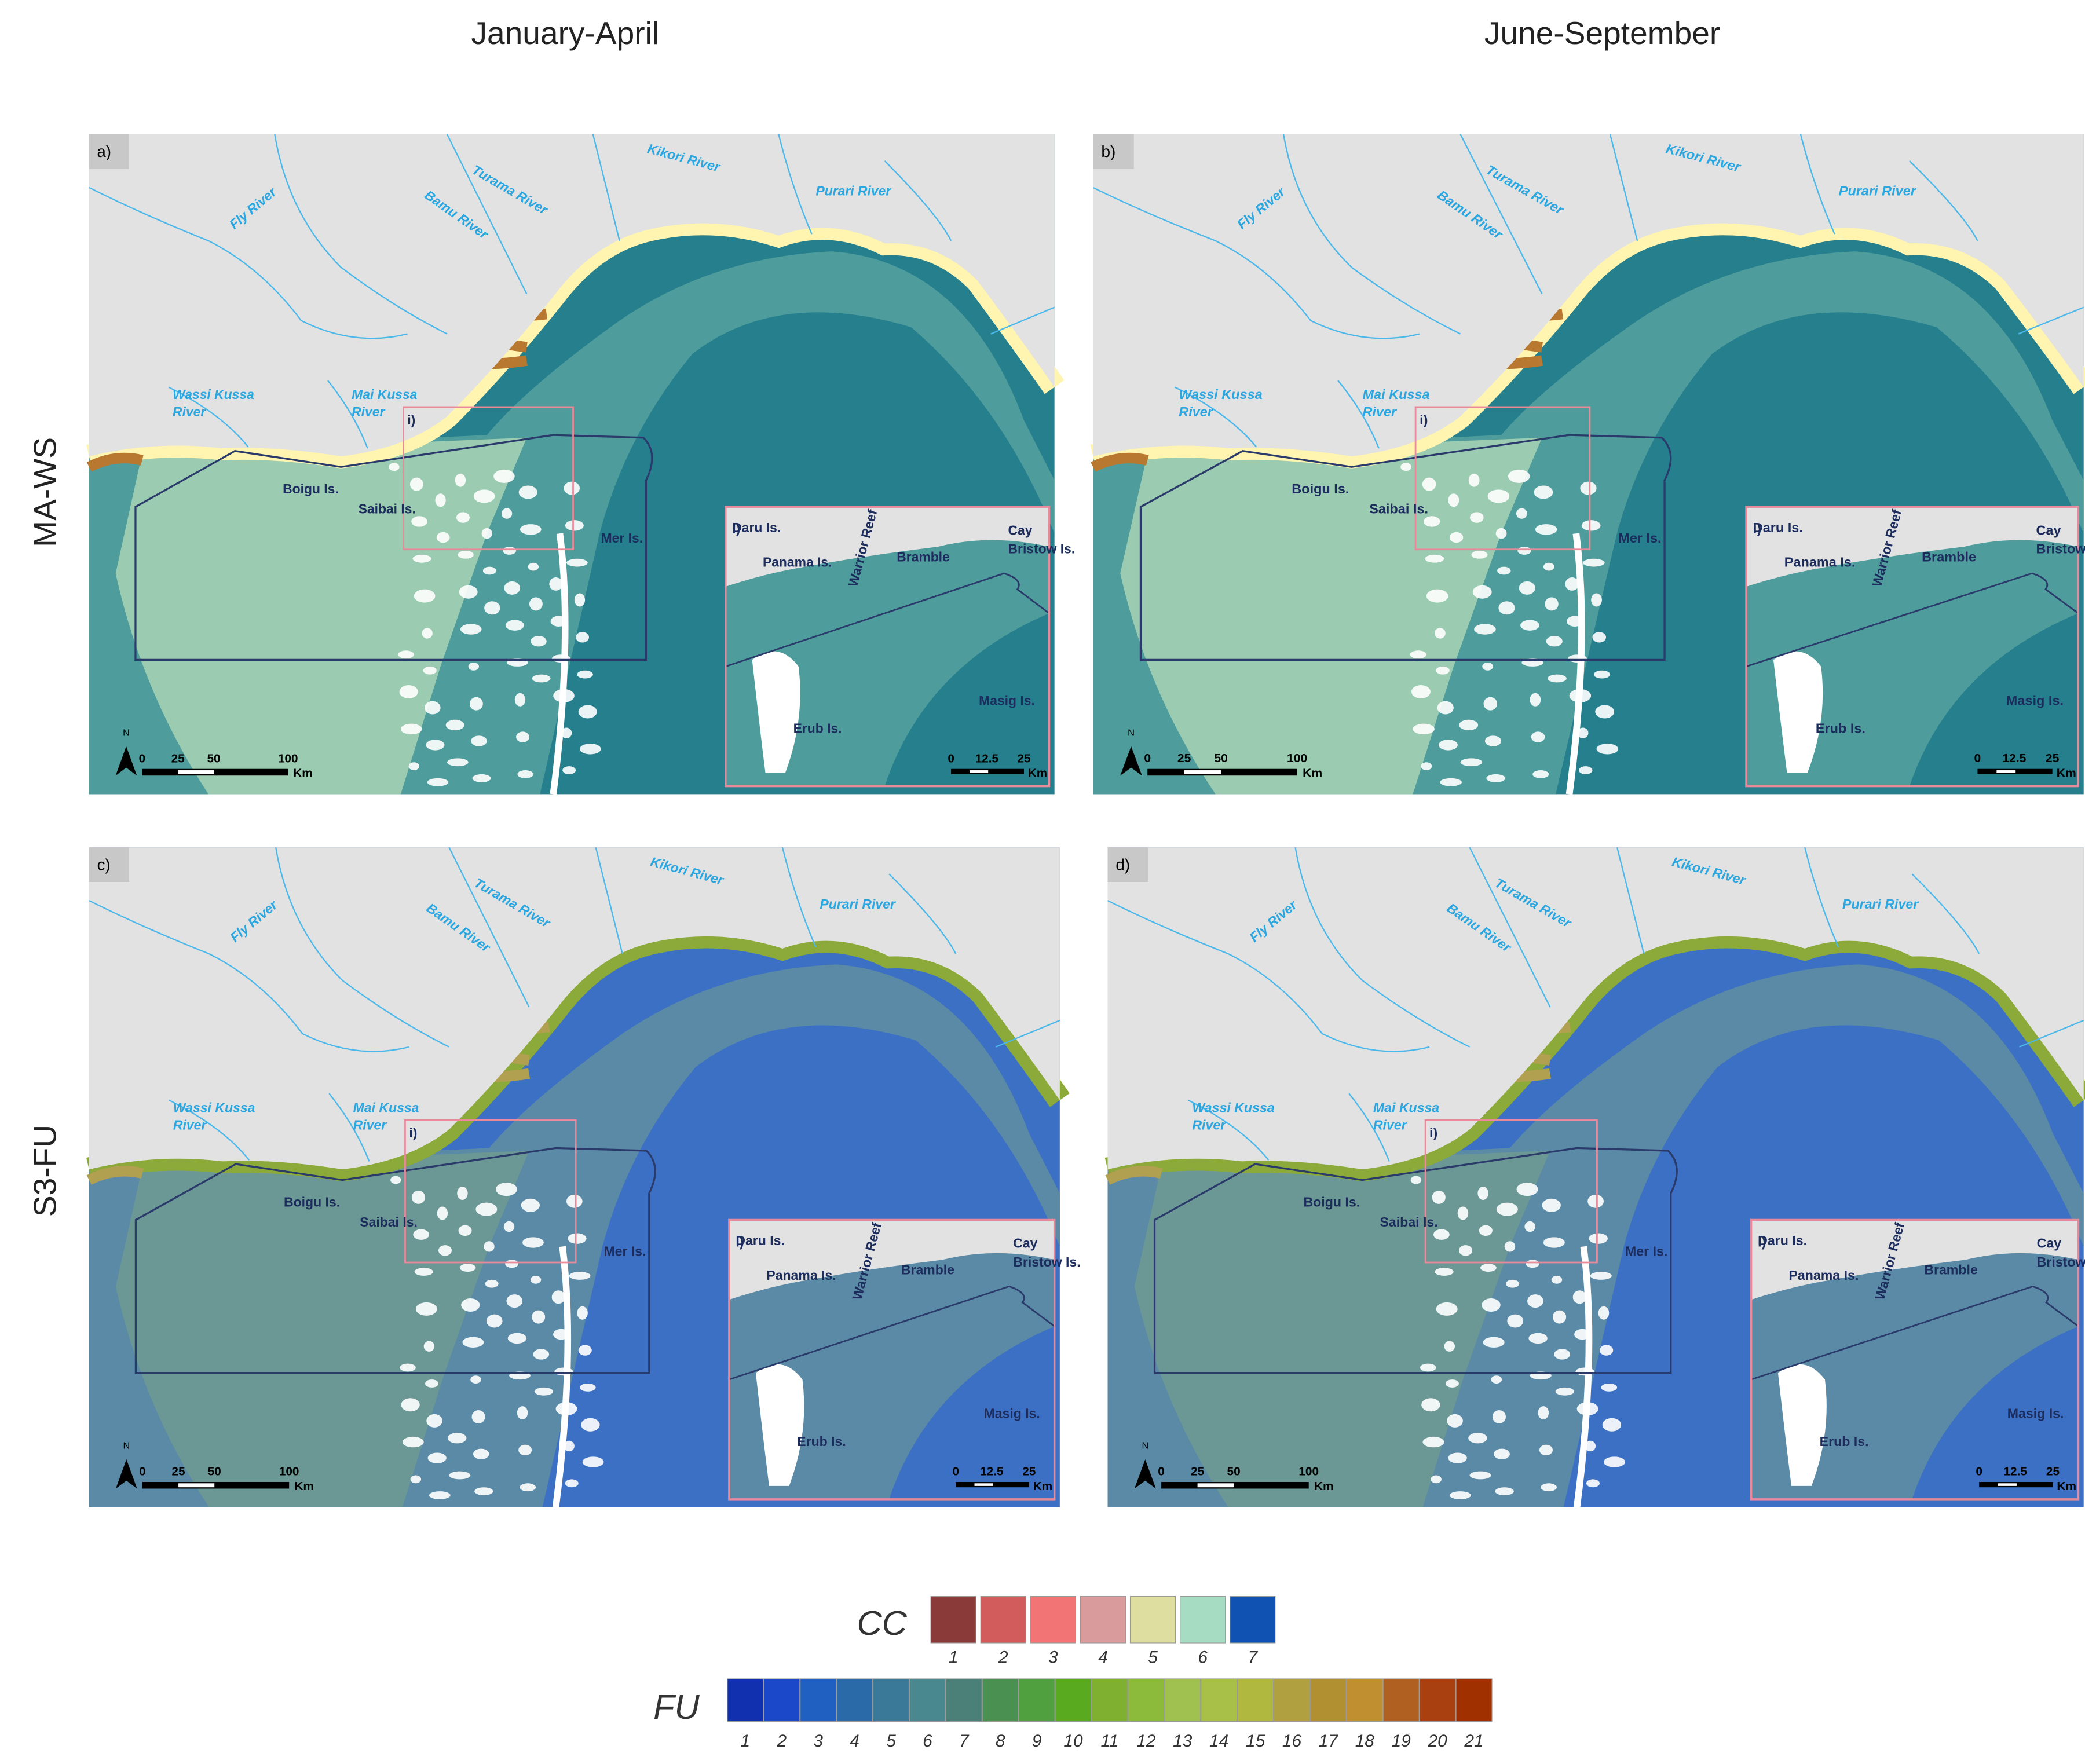 This screenshot has height=1764, width=2085. Describe the element at coordinates (1001, 1741) in the screenshot. I see `legend-label: 8` at that location.